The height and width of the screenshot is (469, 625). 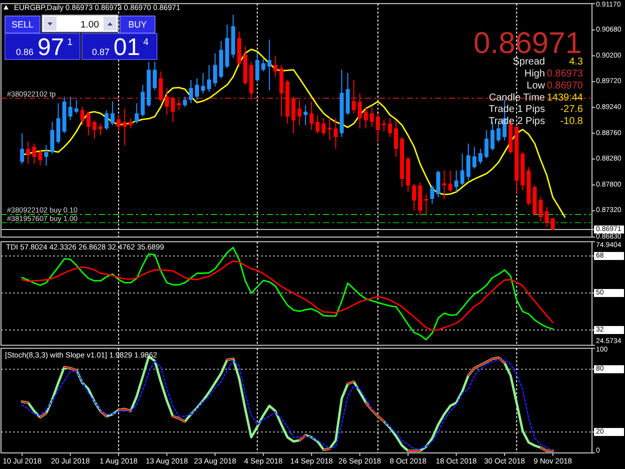 What do you see at coordinates (22, 25) in the screenshot?
I see `annotation: SELL` at bounding box center [22, 25].